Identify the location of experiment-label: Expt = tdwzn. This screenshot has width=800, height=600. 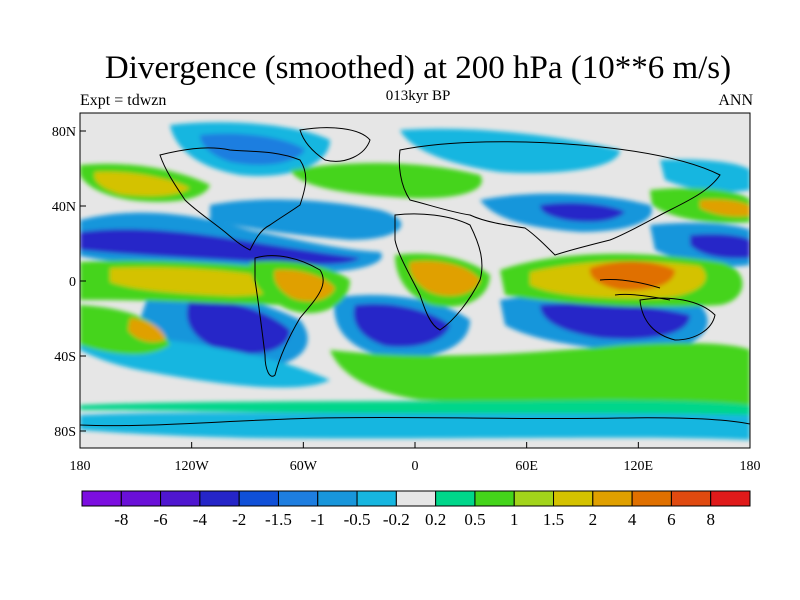
(123, 100).